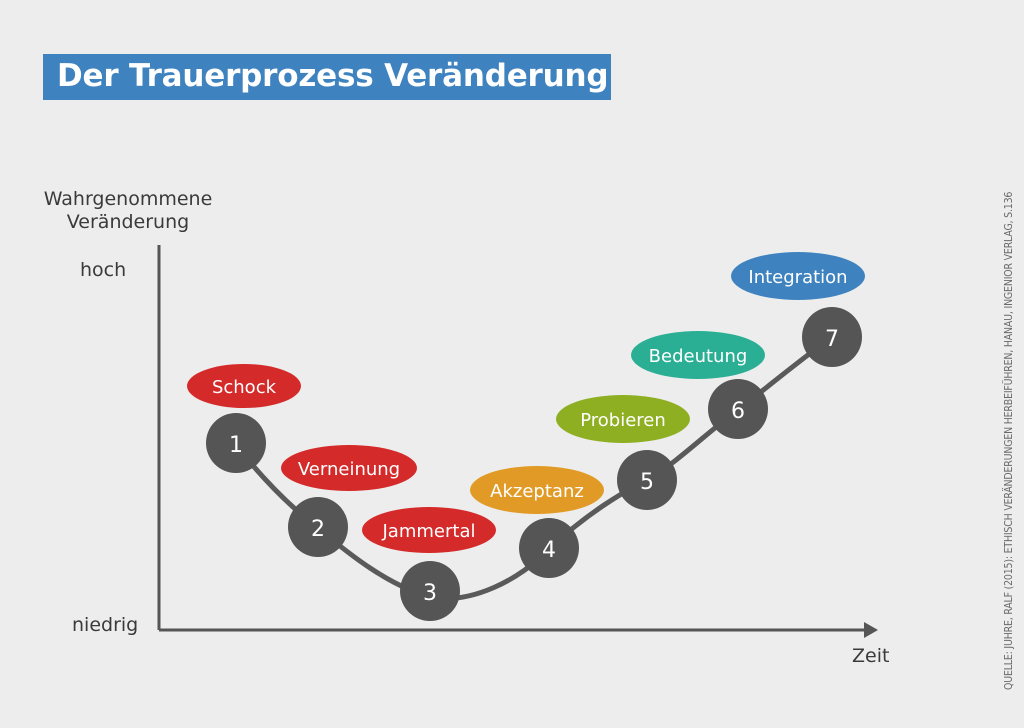 The image size is (1024, 728). I want to click on stage-number: 1, so click(236, 445).